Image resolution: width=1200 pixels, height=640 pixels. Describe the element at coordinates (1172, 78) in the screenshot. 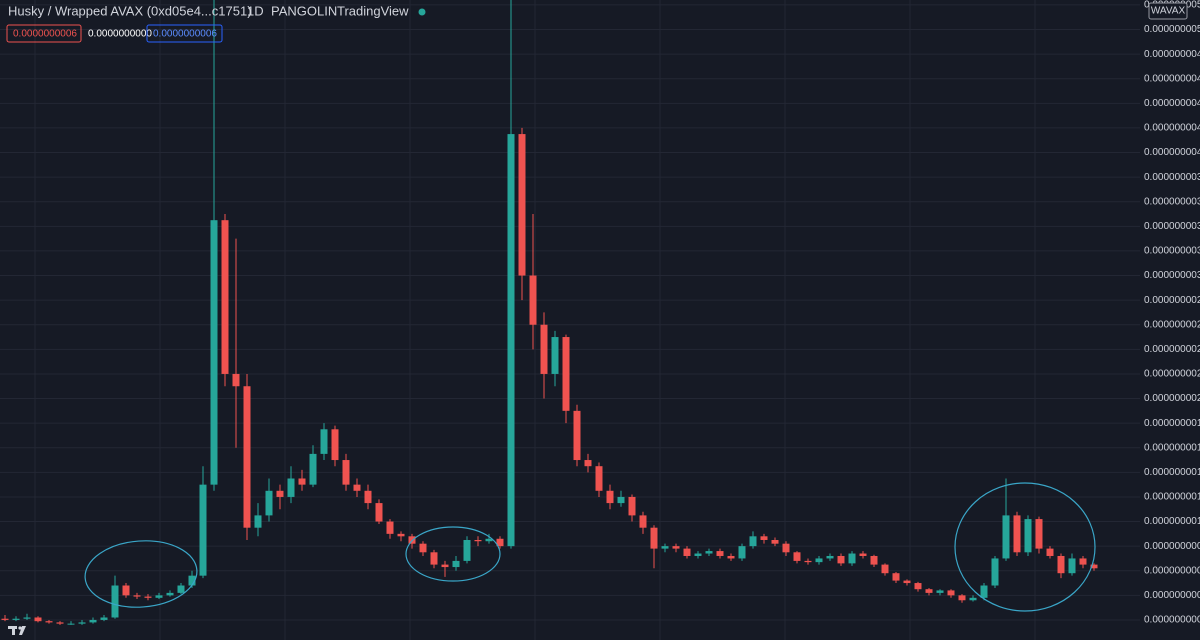

I see `y-tick-label: 0.0000000046` at that location.